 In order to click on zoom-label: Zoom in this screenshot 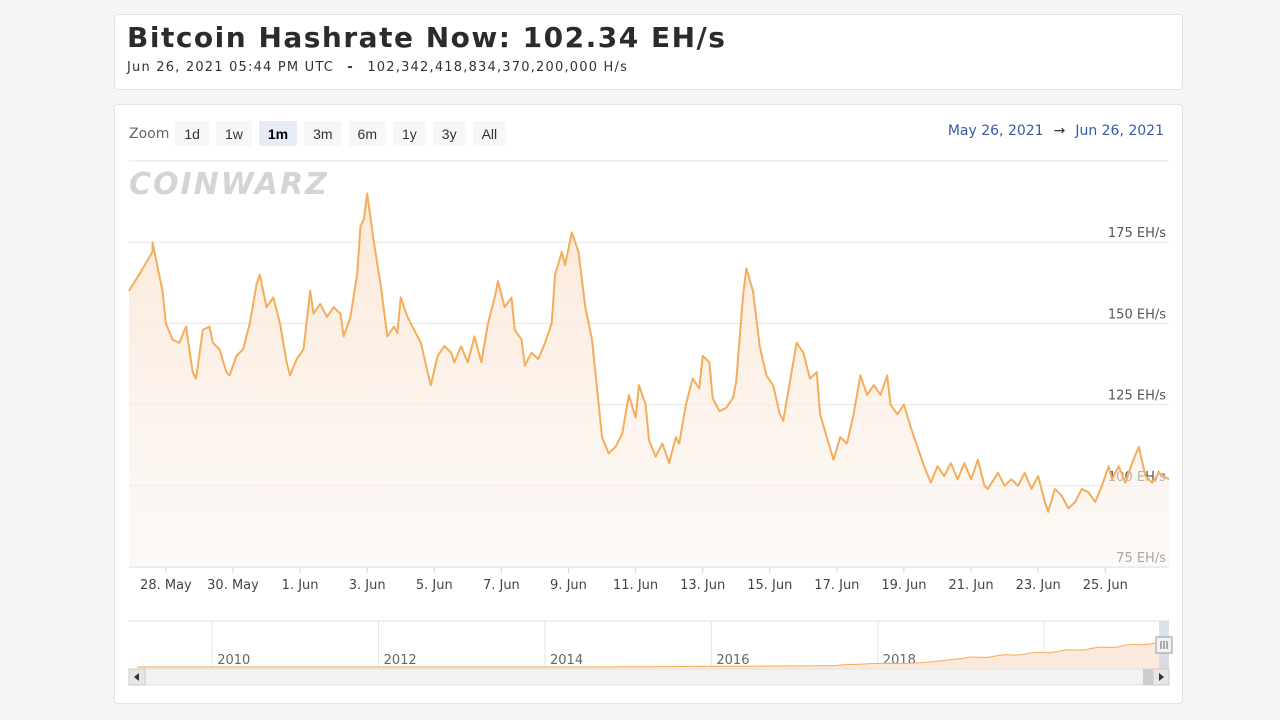, I will do `click(149, 133)`.